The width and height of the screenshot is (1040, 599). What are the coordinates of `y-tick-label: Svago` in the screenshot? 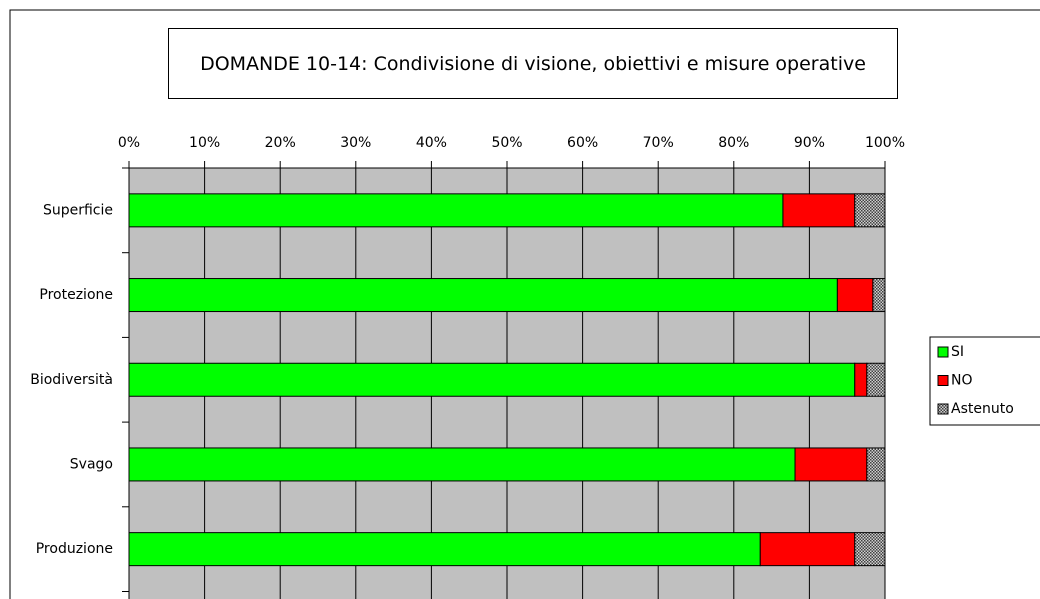 It's located at (91, 464).